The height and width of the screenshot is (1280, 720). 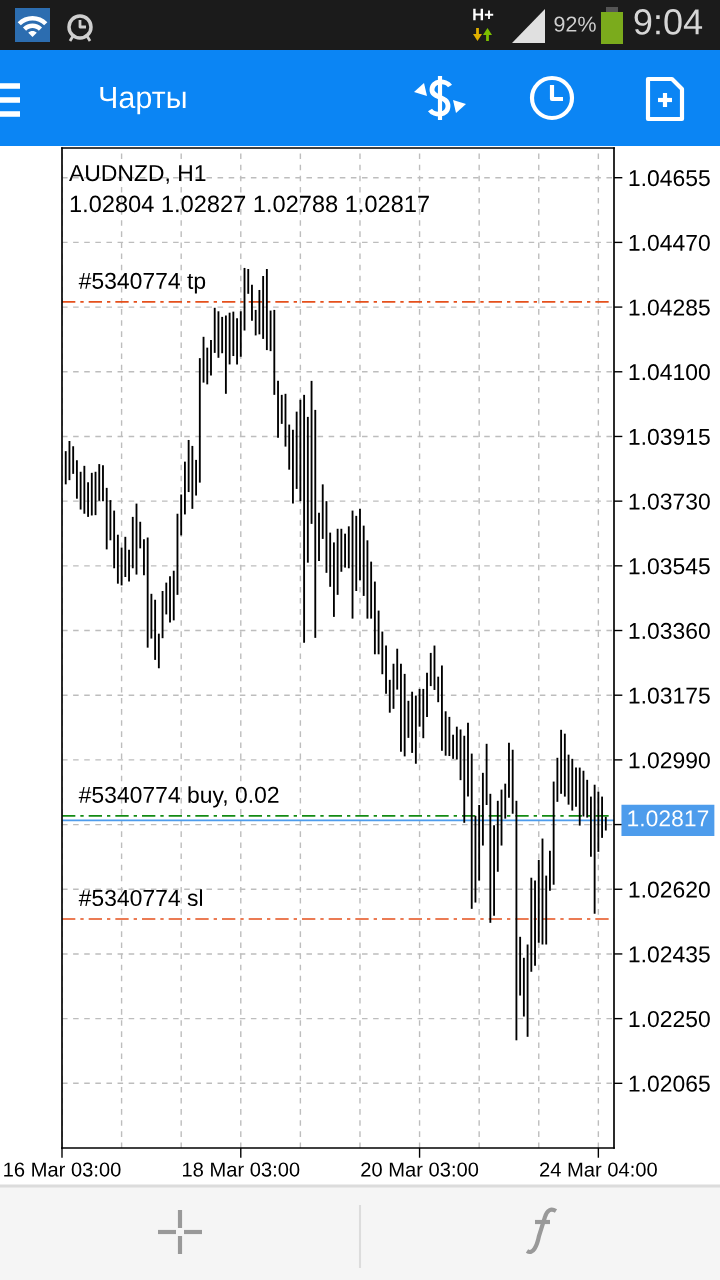 I want to click on ref-line-label: 1.02817, so click(x=668, y=818).